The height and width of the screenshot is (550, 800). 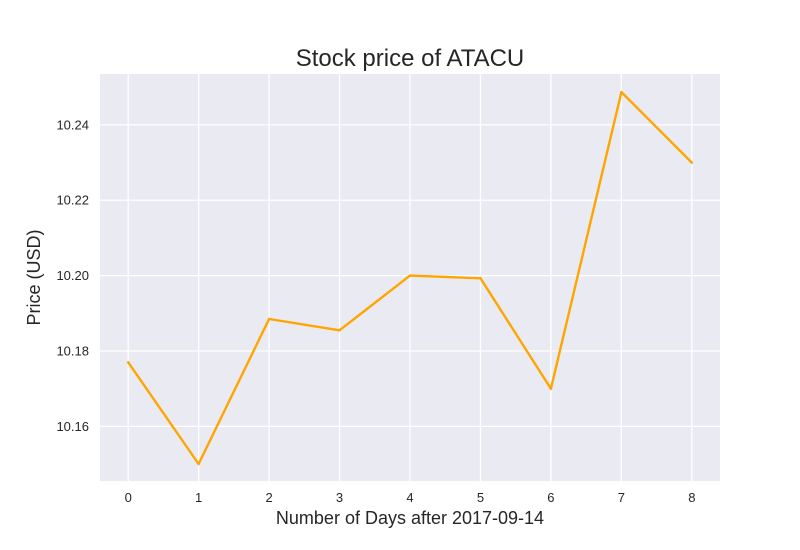 I want to click on x-axis-label: Number of Days after 2017-09-14, so click(x=410, y=518).